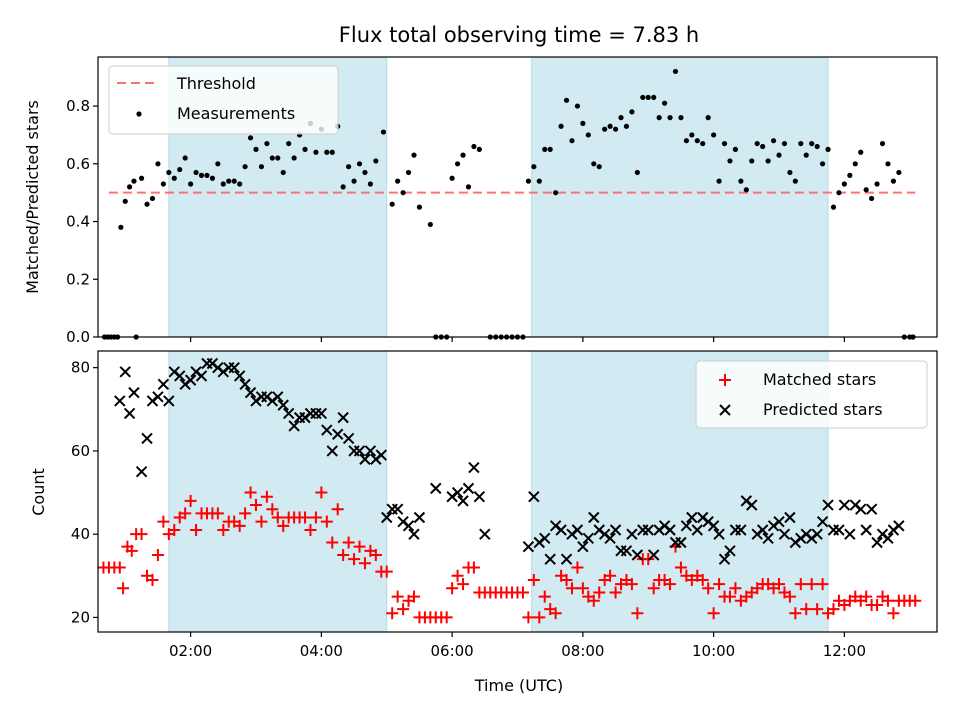 The width and height of the screenshot is (960, 720). I want to click on count-y-label: Count, so click(38, 492).